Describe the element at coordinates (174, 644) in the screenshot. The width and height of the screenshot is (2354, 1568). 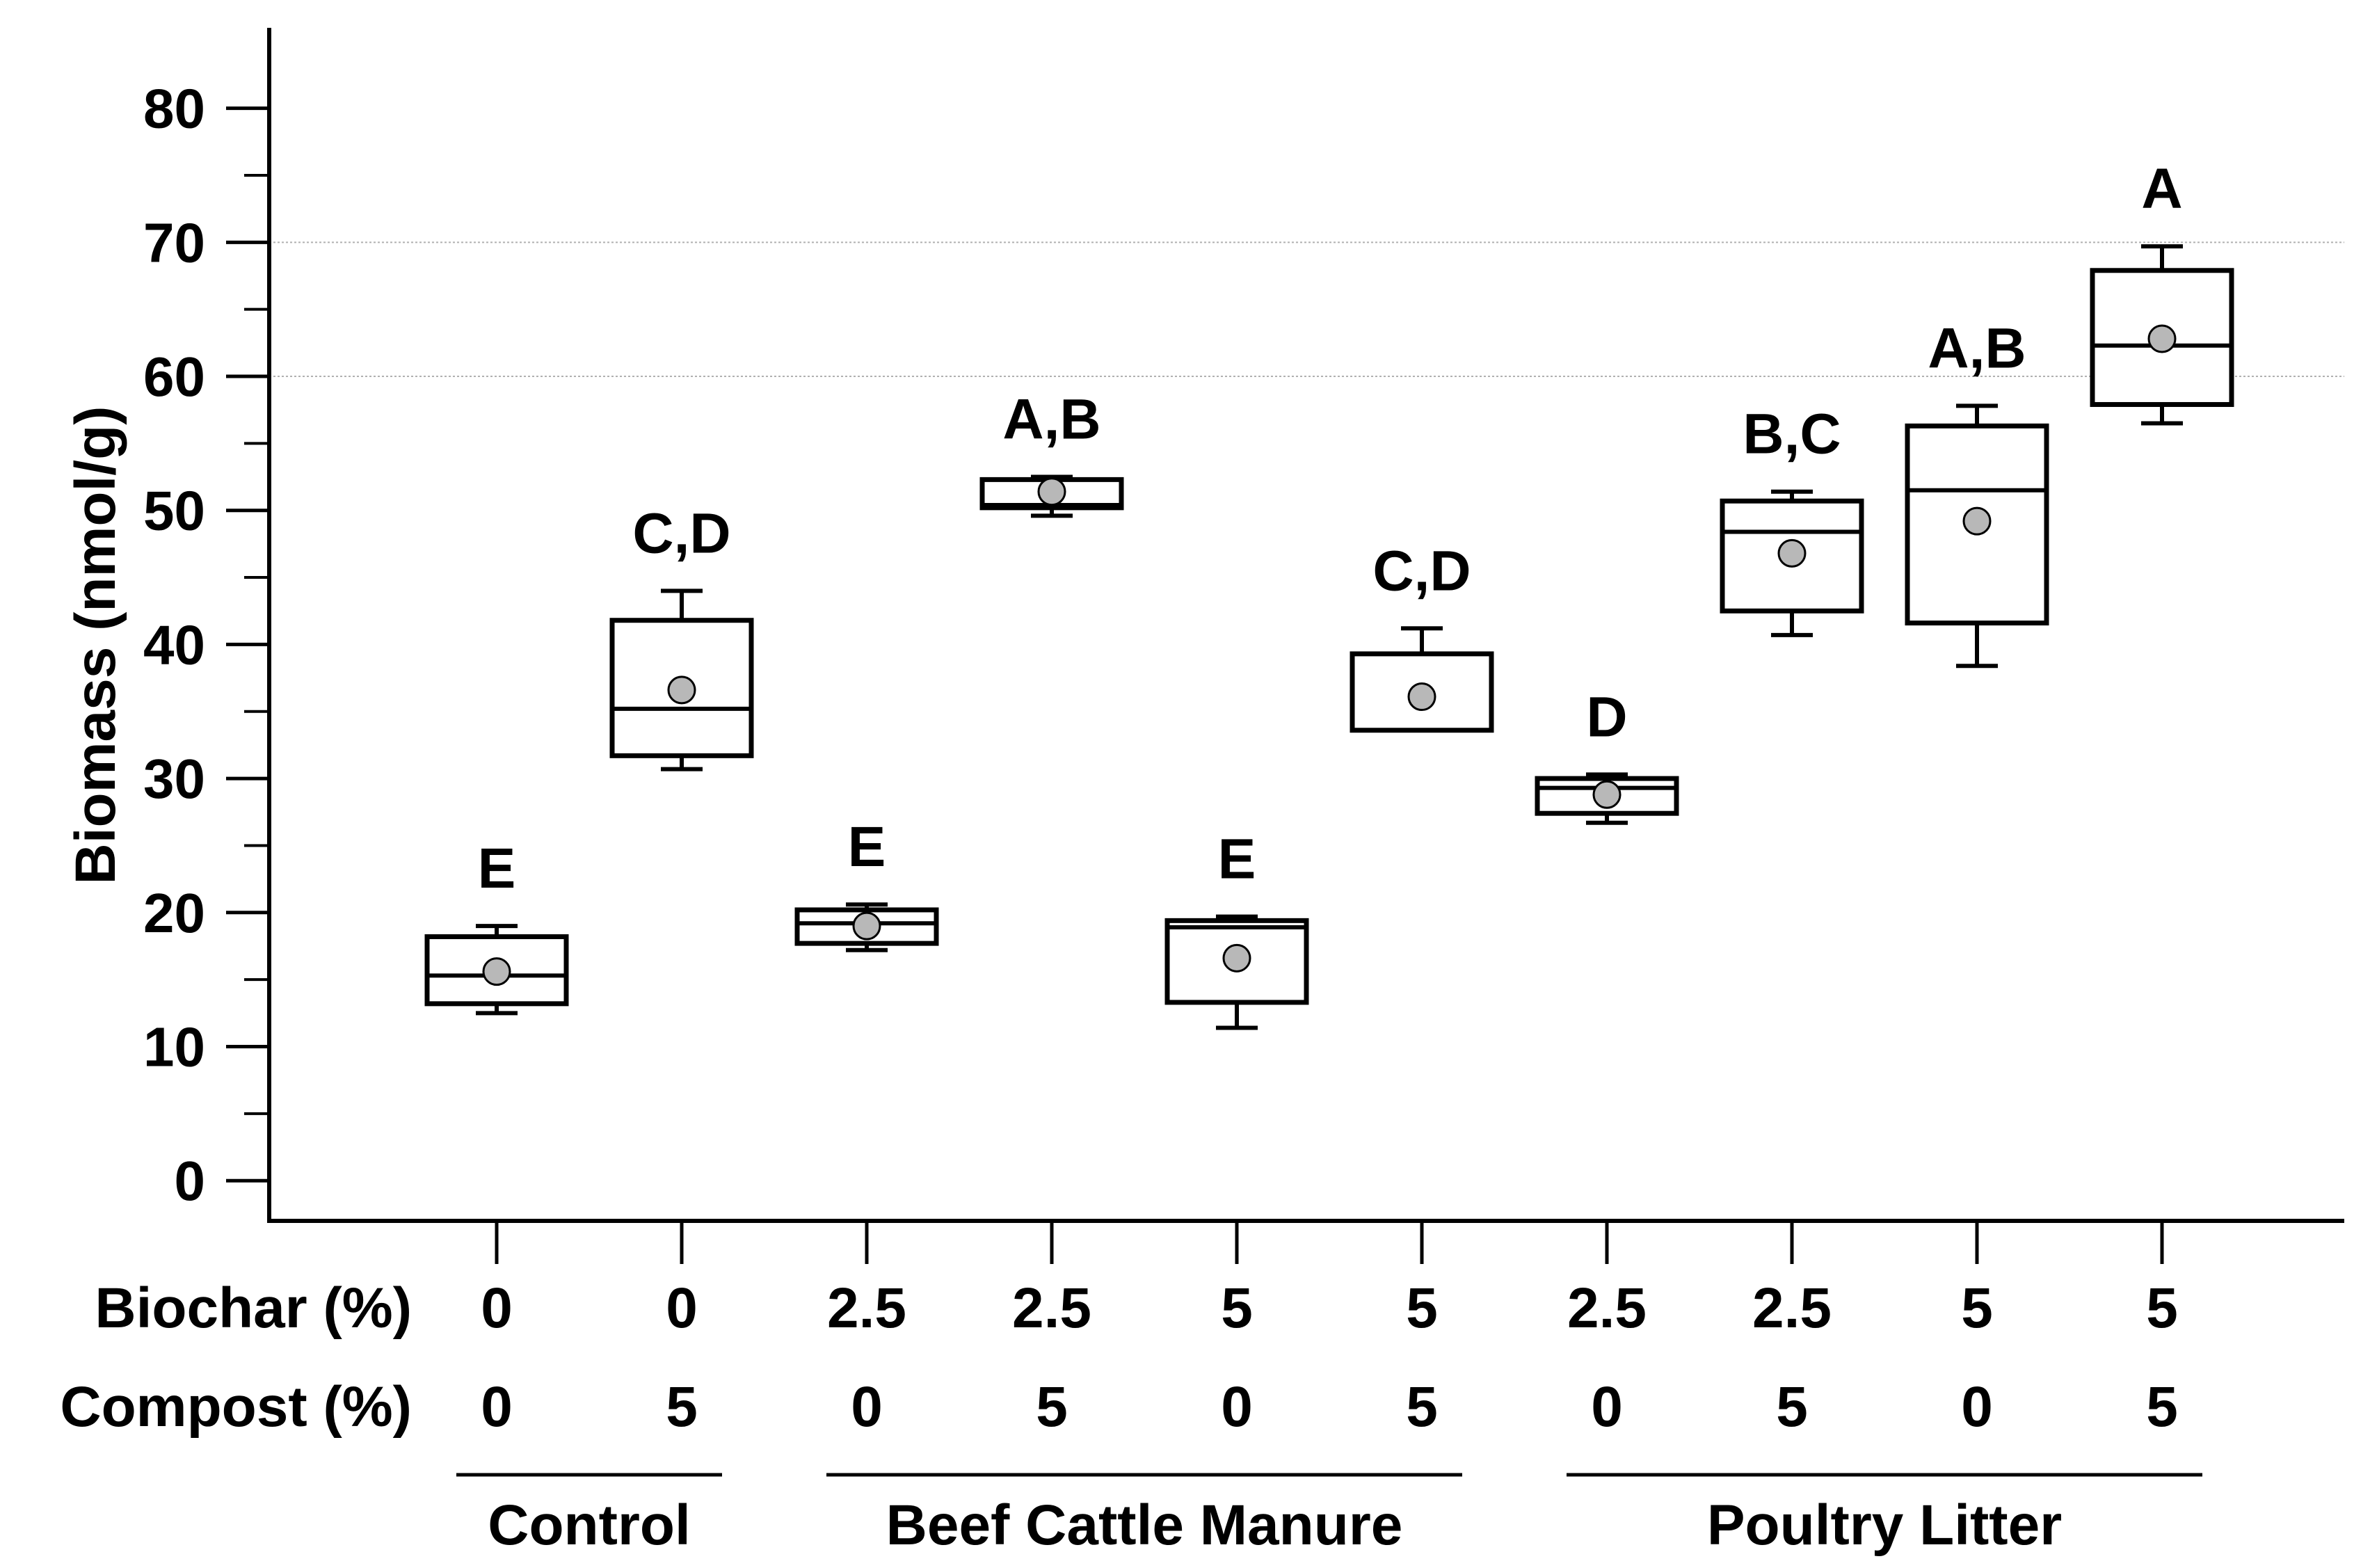
I see `y-tick-label: 40` at that location.